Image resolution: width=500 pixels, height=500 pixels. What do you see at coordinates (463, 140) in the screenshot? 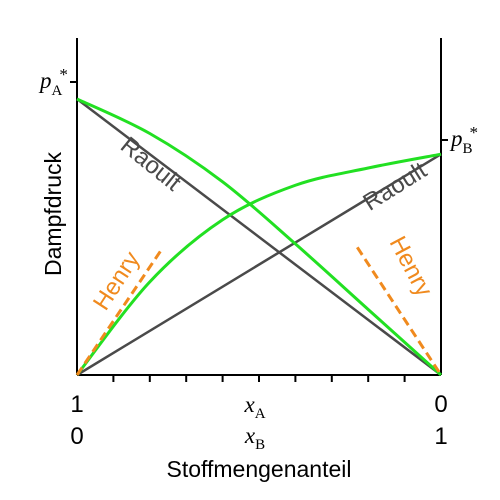
I see `pB-star-label: pB*` at bounding box center [463, 140].